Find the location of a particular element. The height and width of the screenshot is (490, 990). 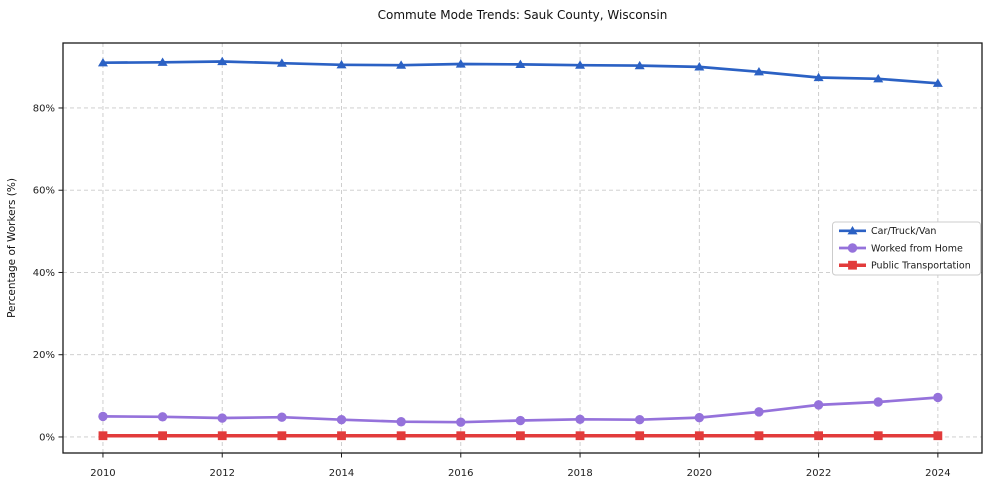

x-tick-label: 2014 is located at coordinates (341, 473).